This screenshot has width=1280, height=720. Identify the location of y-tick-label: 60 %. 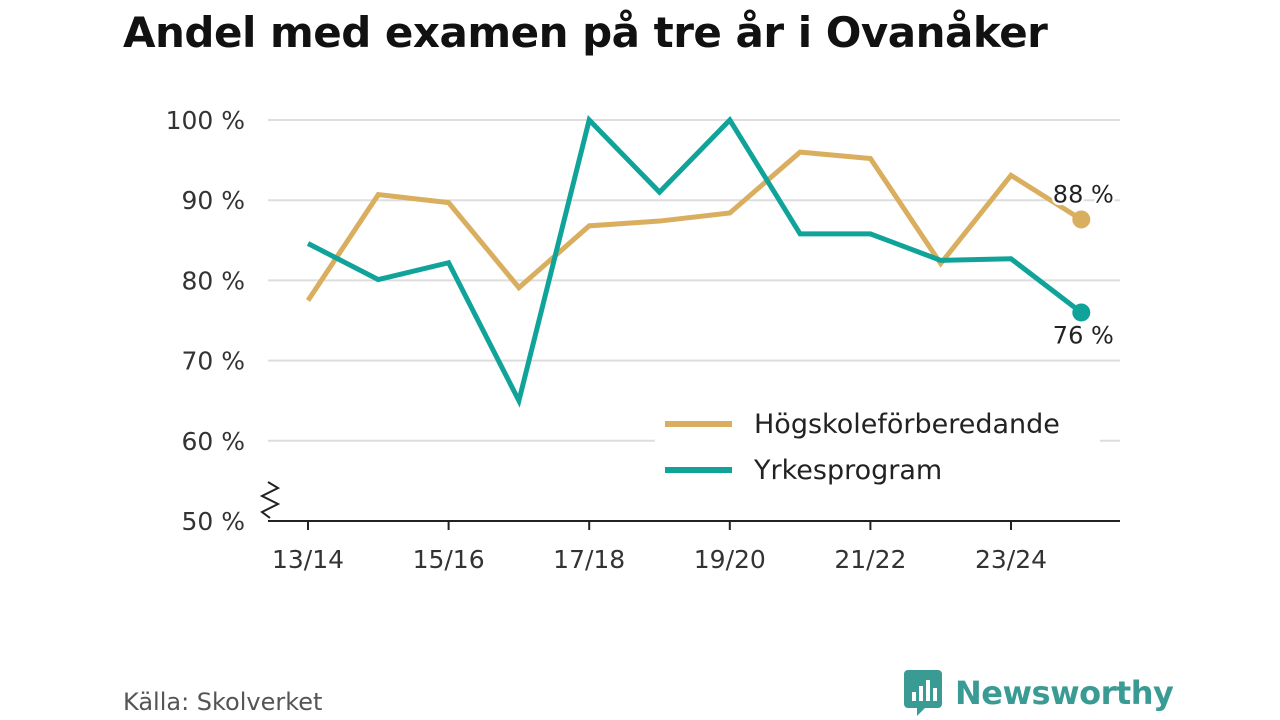
(213, 441).